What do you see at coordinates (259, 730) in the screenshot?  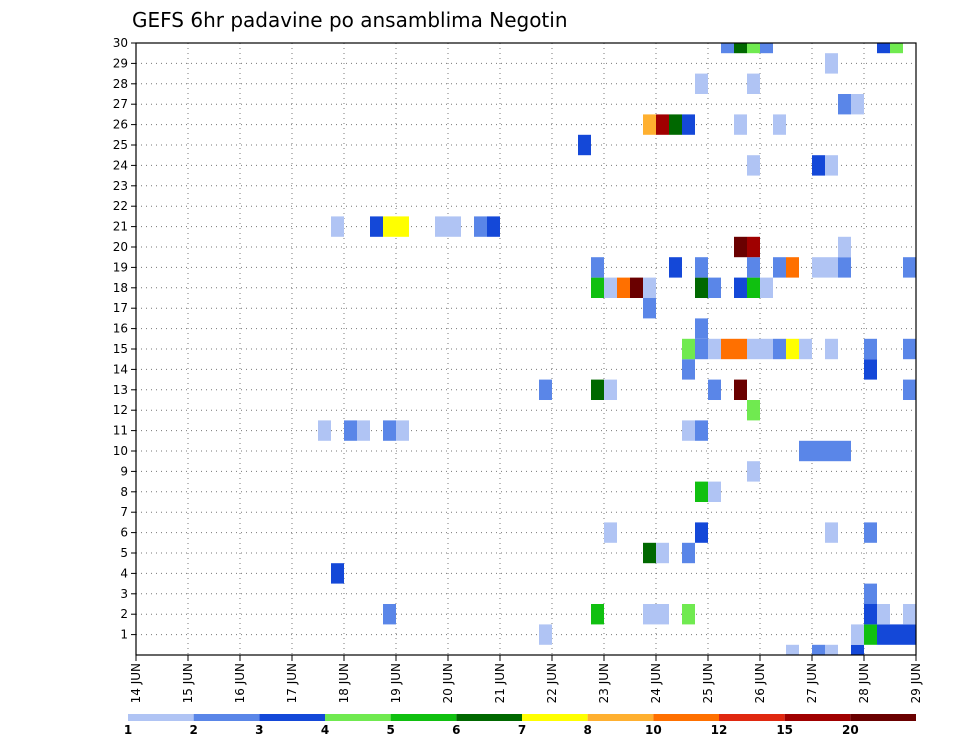 I see `legend-label: 3` at bounding box center [259, 730].